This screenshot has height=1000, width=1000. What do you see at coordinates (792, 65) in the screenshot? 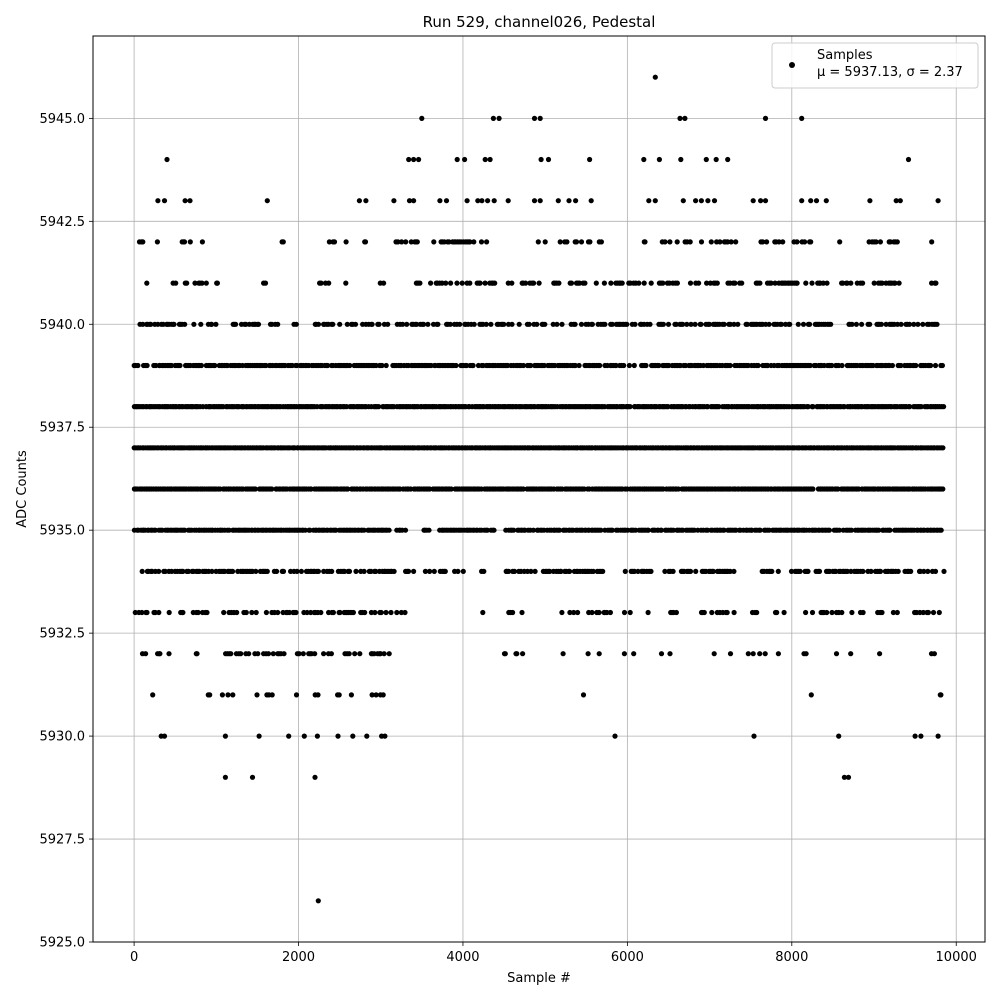
I see `legend-marker` at bounding box center [792, 65].